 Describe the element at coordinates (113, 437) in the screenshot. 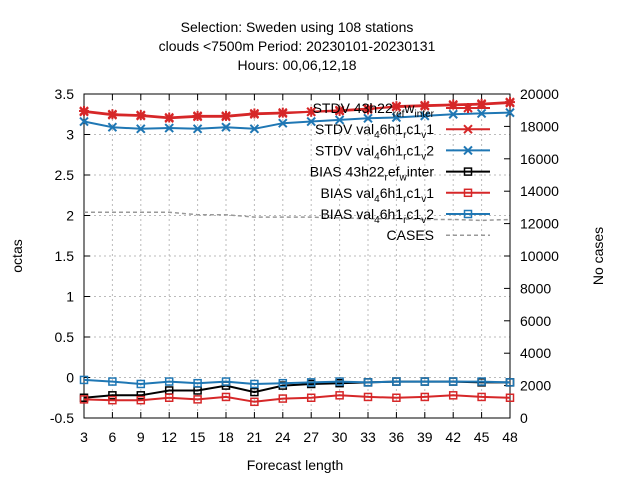

I see `x-tick-label: 6` at that location.